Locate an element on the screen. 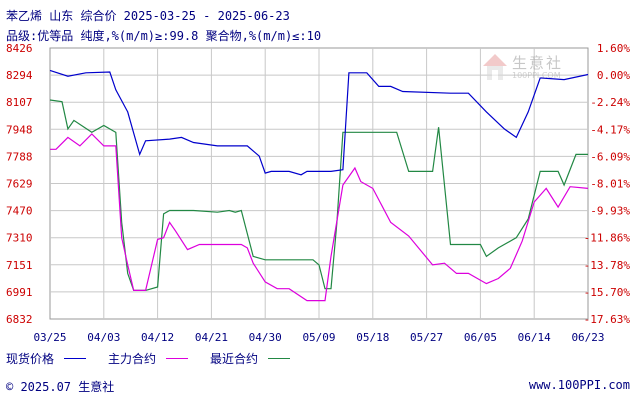 The image size is (640, 400). y-tick-label-right: -9.93% is located at coordinates (610, 211).